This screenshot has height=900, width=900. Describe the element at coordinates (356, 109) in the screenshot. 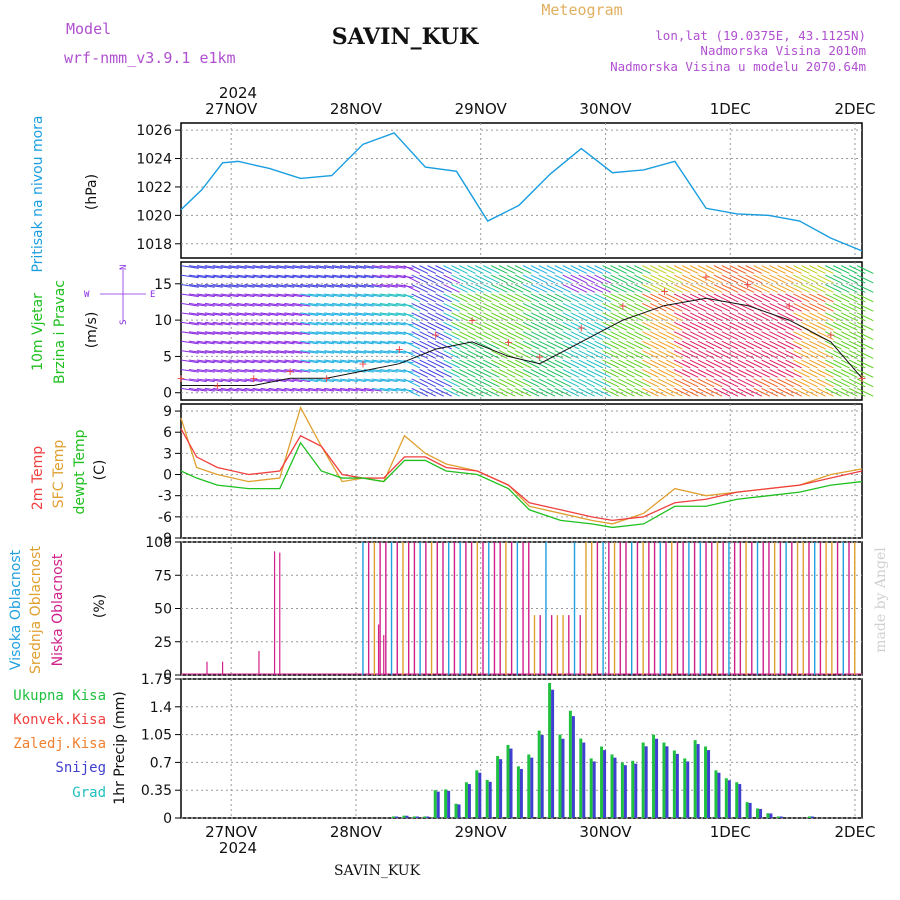

I see `top-day-label: 28NOV` at that location.